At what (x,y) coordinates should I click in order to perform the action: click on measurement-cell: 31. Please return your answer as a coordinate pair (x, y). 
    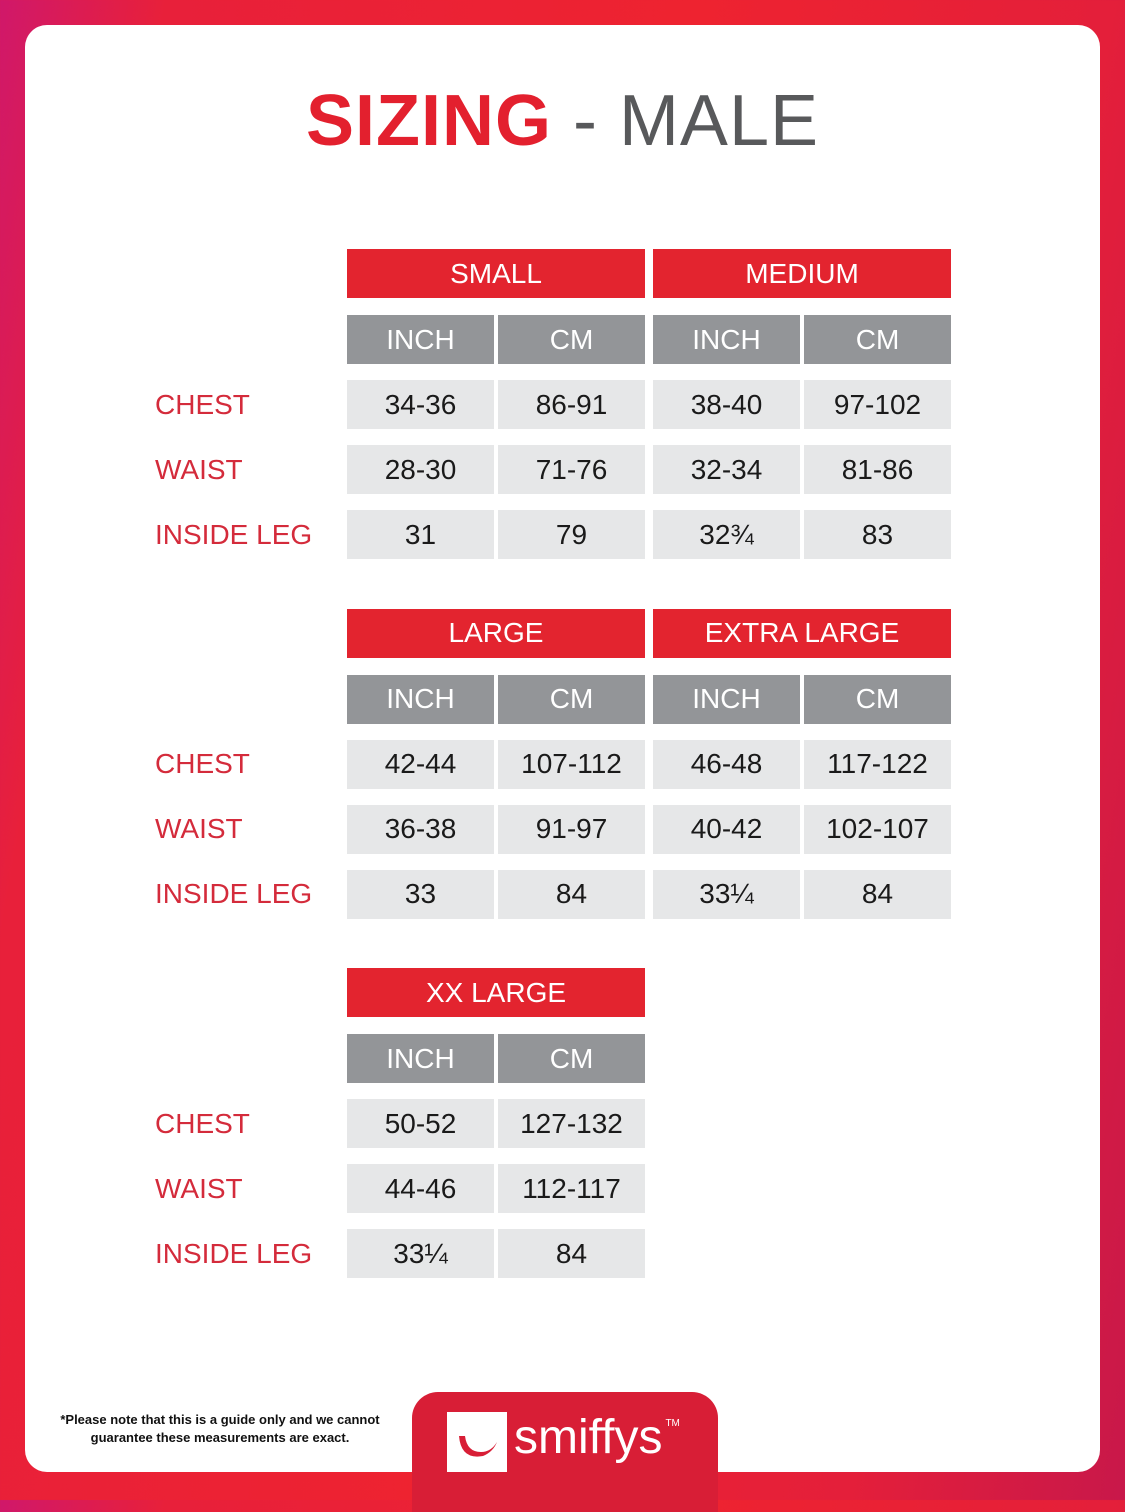
    Looking at the image, I should click on (420, 534).